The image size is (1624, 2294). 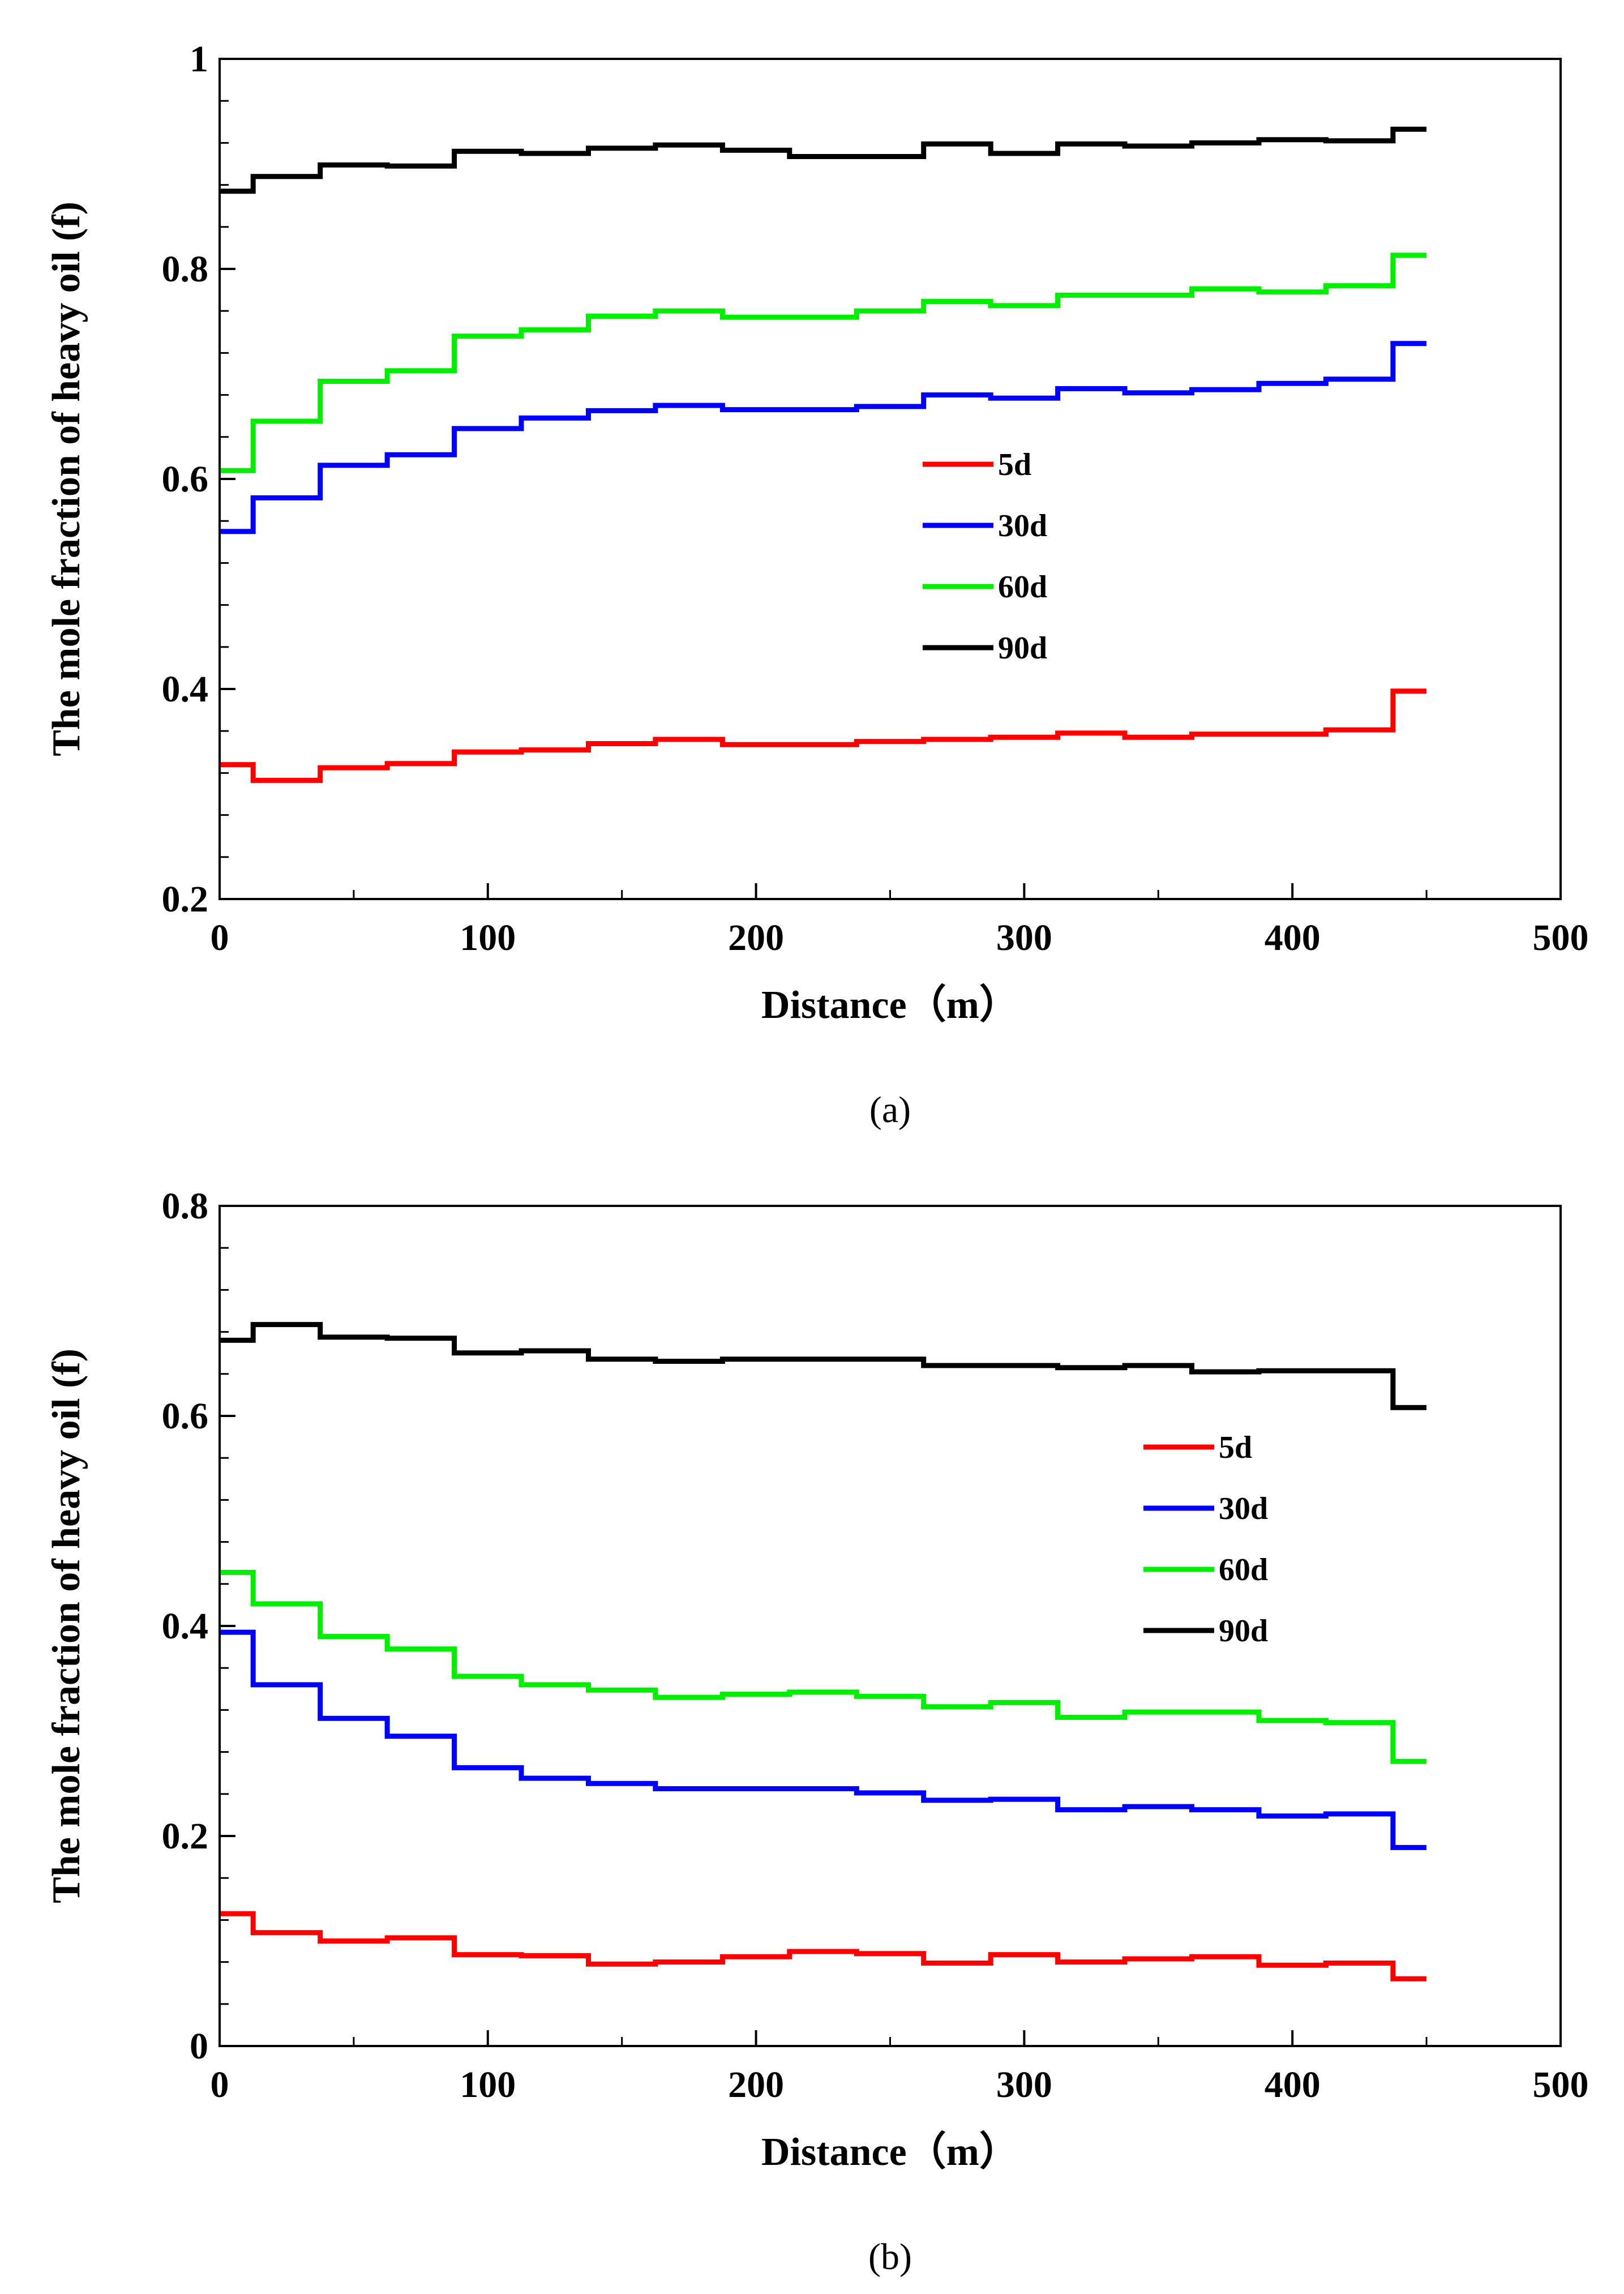 What do you see at coordinates (1024, 938) in the screenshot?
I see `chart-a-x-tick-label: 300` at bounding box center [1024, 938].